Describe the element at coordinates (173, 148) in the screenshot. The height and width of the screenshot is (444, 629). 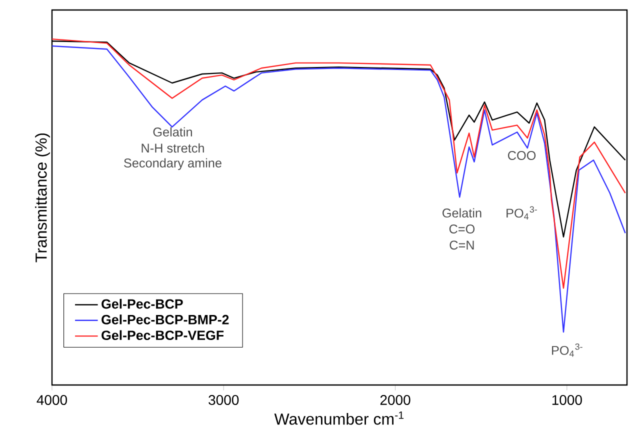
I see `annotation: N-H stretch` at that location.